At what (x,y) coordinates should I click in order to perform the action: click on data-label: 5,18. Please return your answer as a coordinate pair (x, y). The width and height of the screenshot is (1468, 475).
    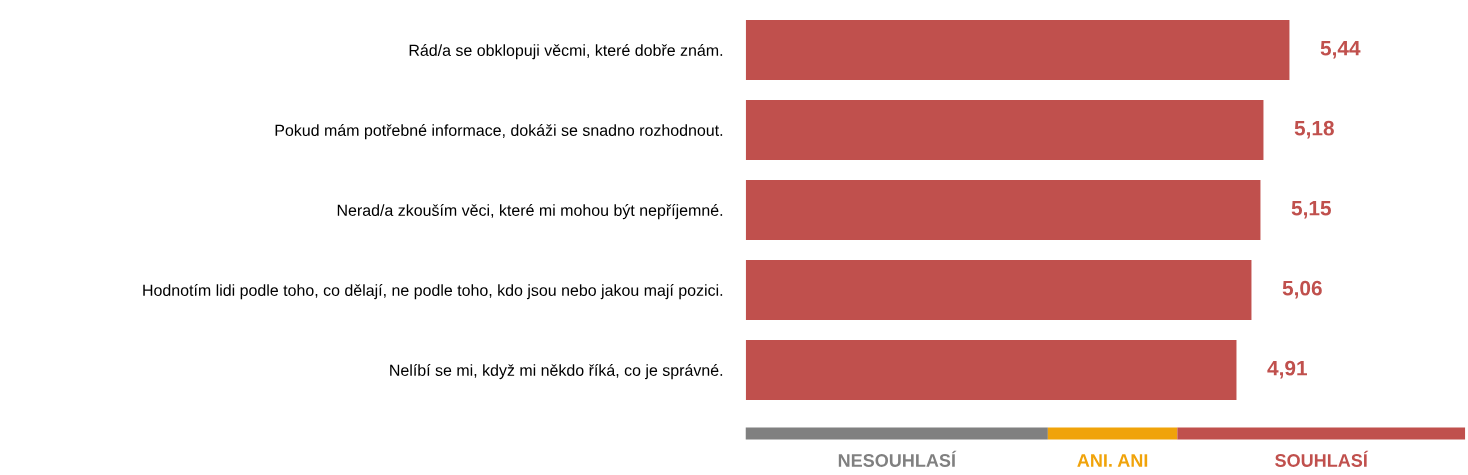
    Looking at the image, I should click on (1314, 129).